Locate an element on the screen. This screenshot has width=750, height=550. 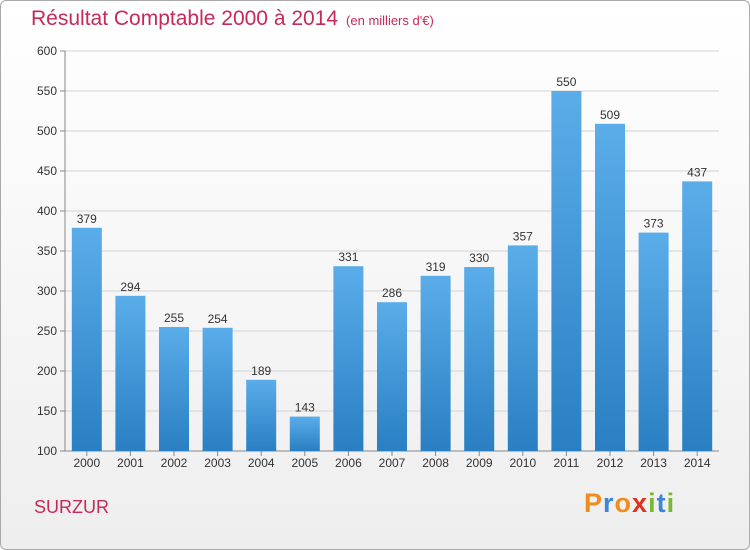
data-label: 373 is located at coordinates (654, 224).